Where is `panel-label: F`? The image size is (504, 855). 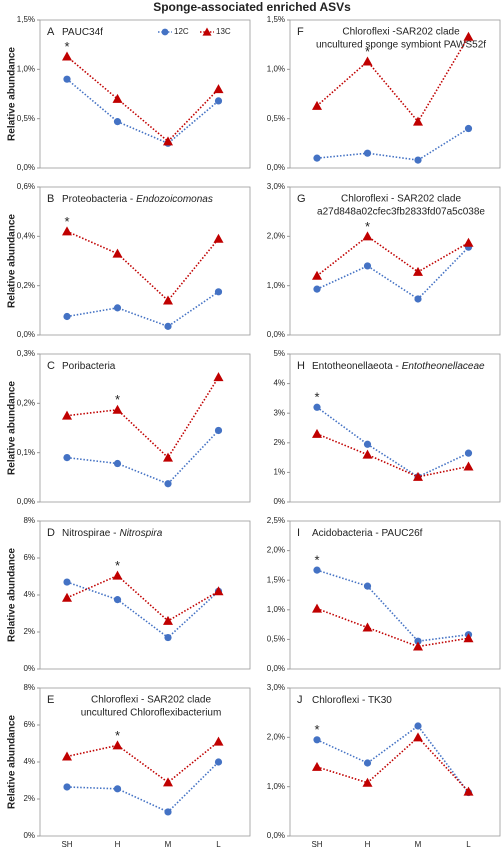 panel-label: F is located at coordinates (300, 32).